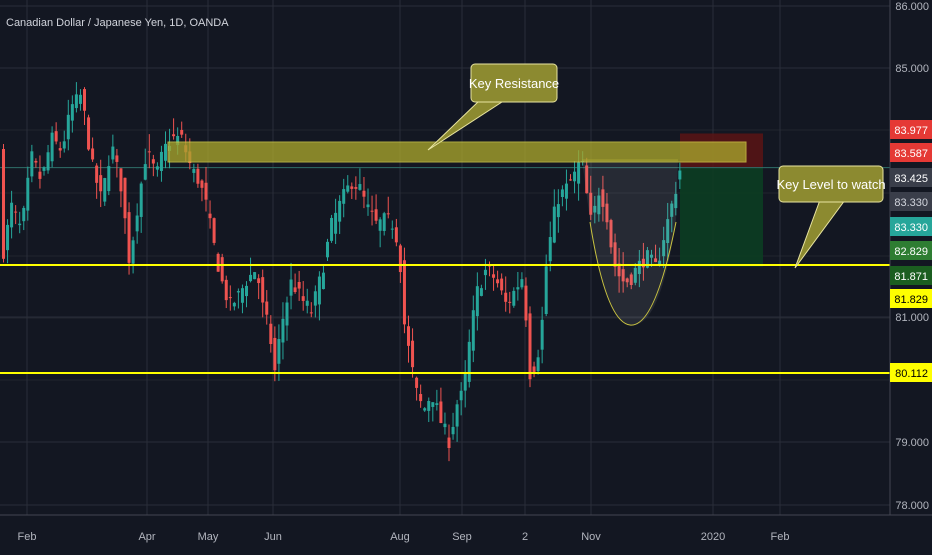  Describe the element at coordinates (912, 318) in the screenshot. I see `y-tick-label: 81.000` at that location.